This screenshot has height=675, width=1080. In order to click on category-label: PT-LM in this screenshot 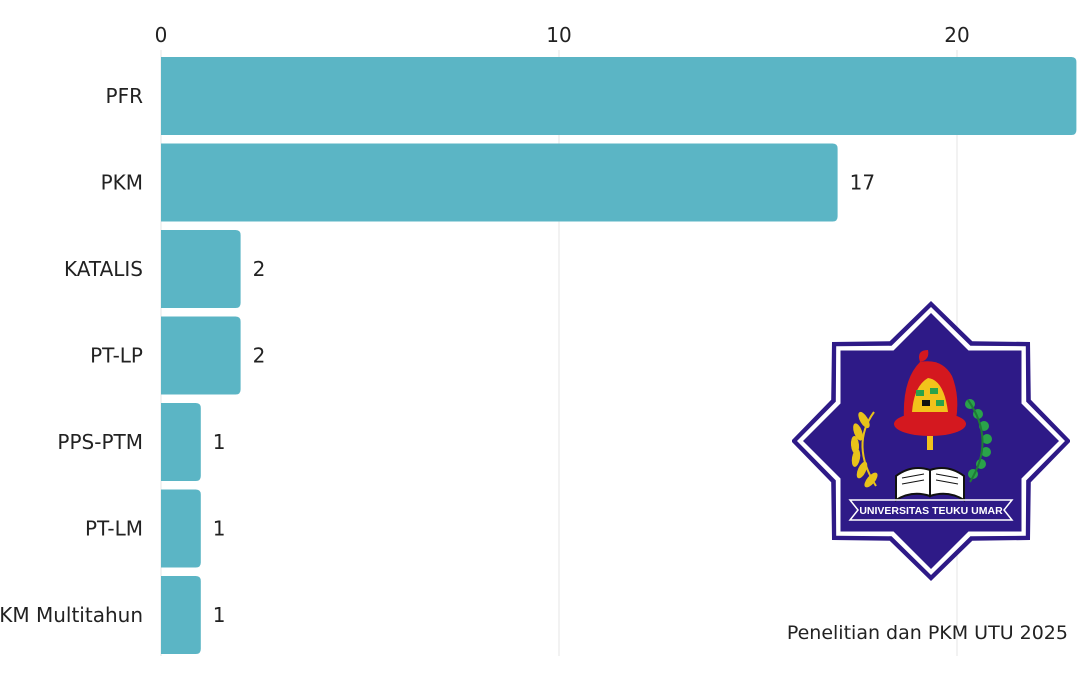, I will do `click(114, 529)`.